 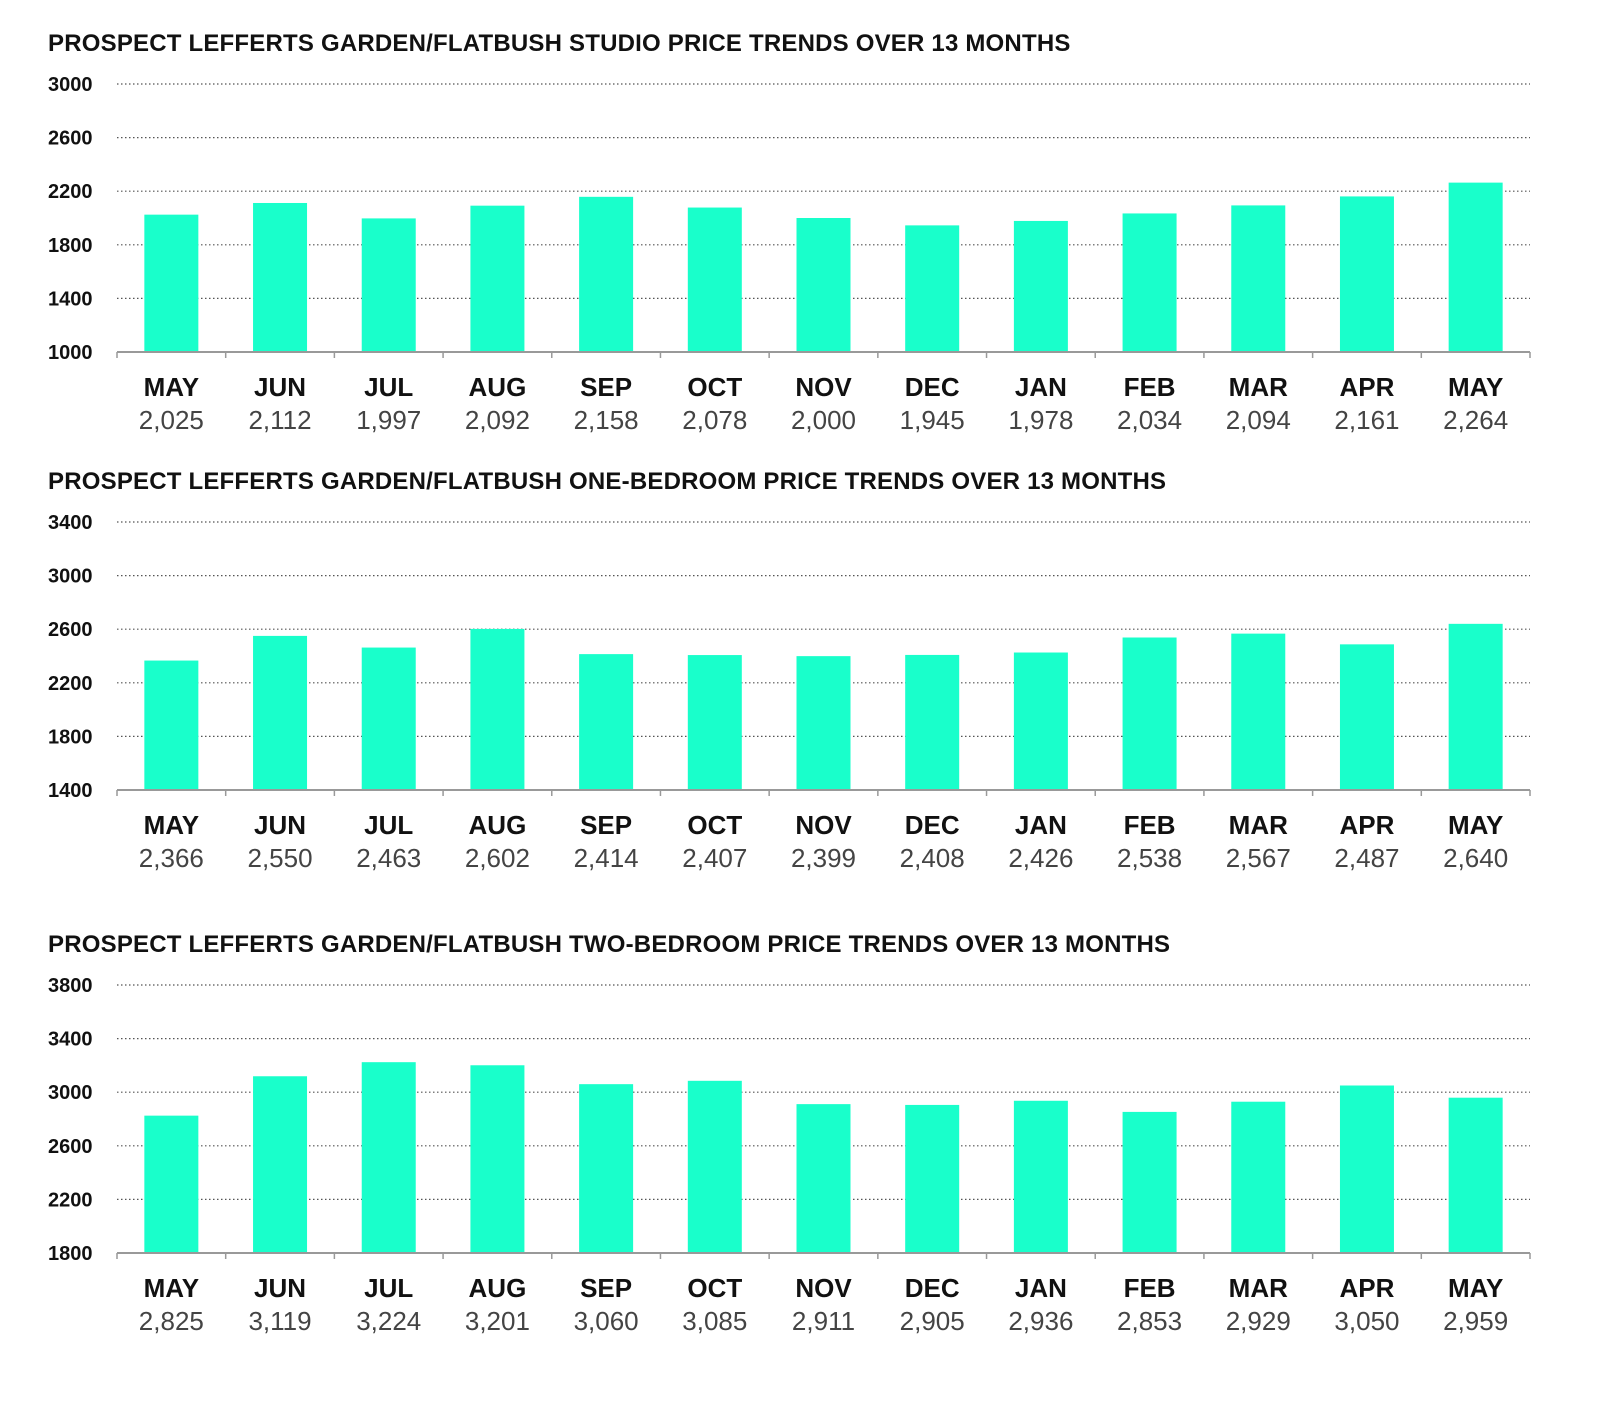 I want to click on data-label: 2,264, so click(x=1475, y=420).